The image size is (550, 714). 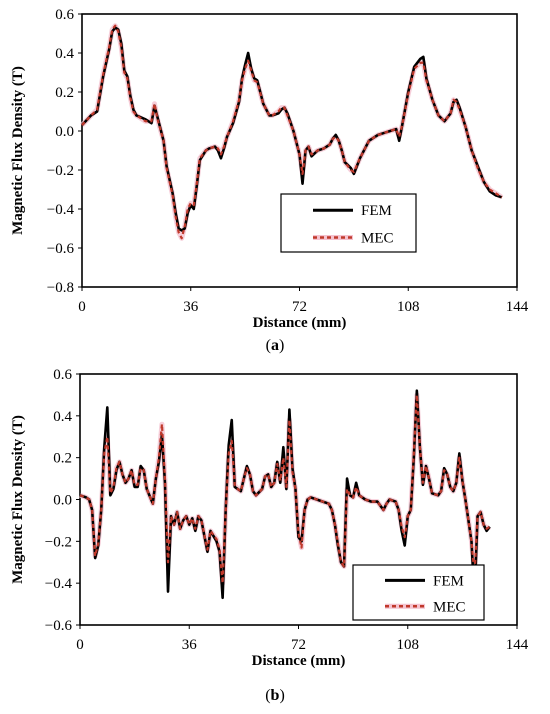 I want to click on panel-letter: a, so click(x=275, y=345).